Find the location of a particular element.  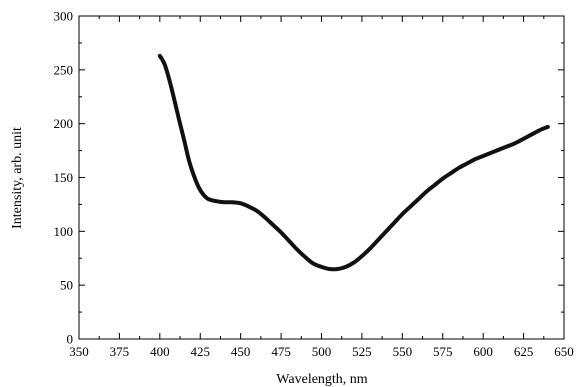

x-tick-label: 525 is located at coordinates (362, 351).